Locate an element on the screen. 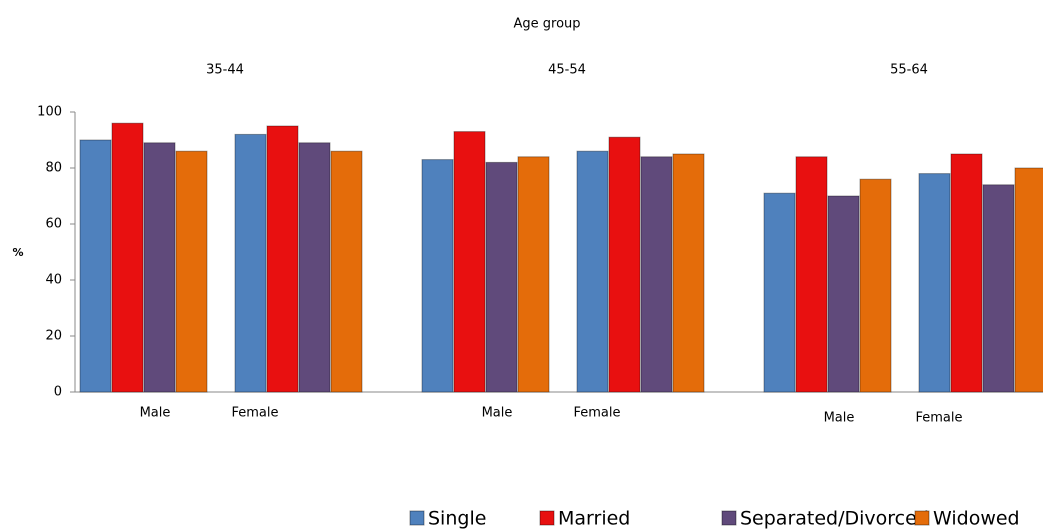 Image resolution: width=1043 pixels, height=531 pixels. group-label: 45-54 is located at coordinates (567, 70).